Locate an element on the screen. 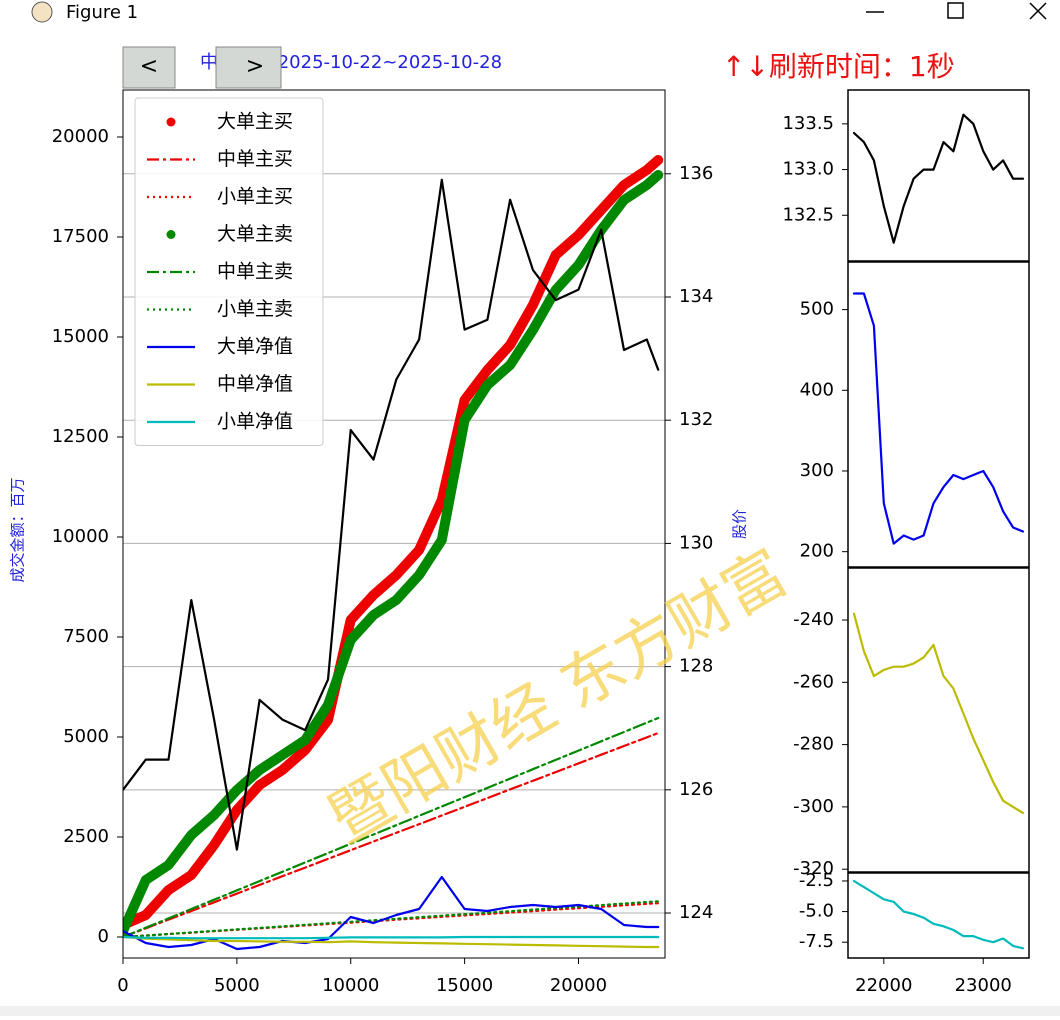  x-tick-label: 22000 is located at coordinates (883, 985).